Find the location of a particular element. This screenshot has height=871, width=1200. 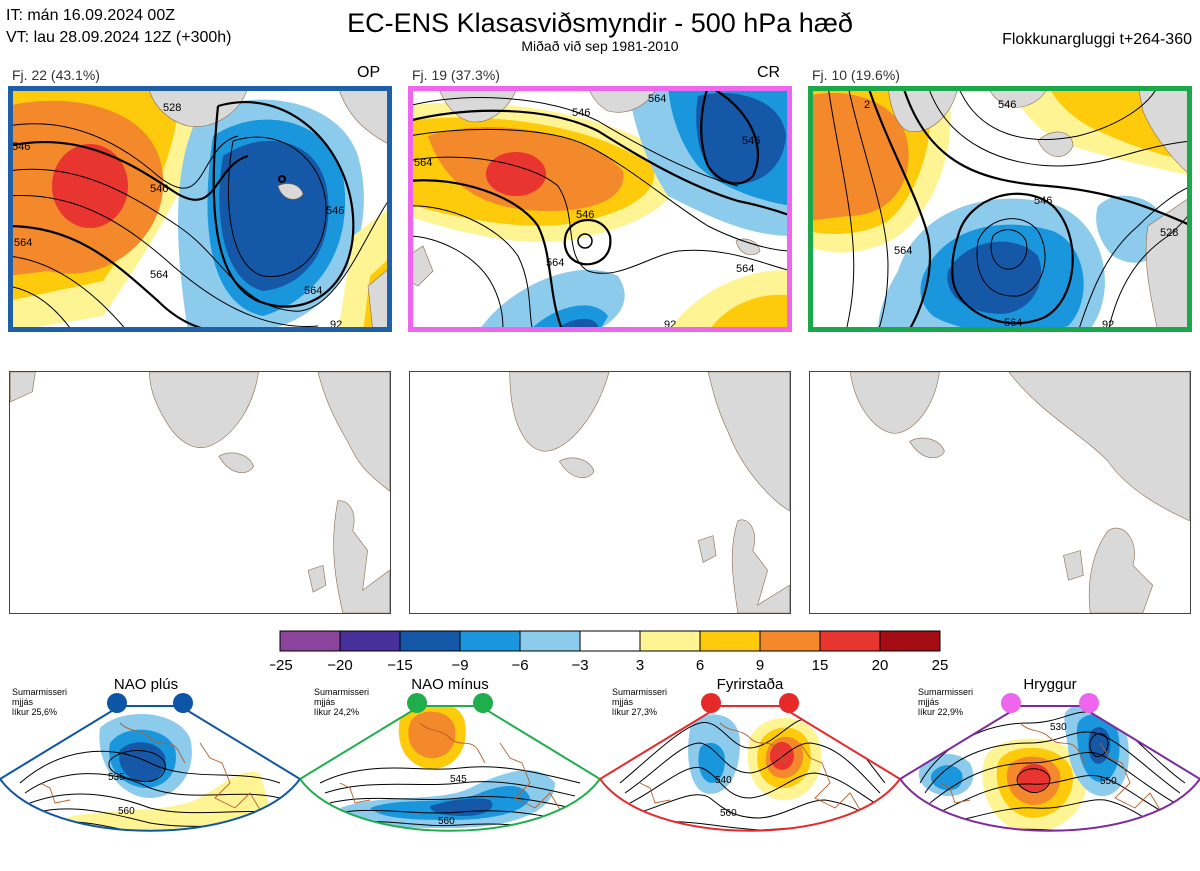

colorbar-tick-label: 3 is located at coordinates (640, 665).